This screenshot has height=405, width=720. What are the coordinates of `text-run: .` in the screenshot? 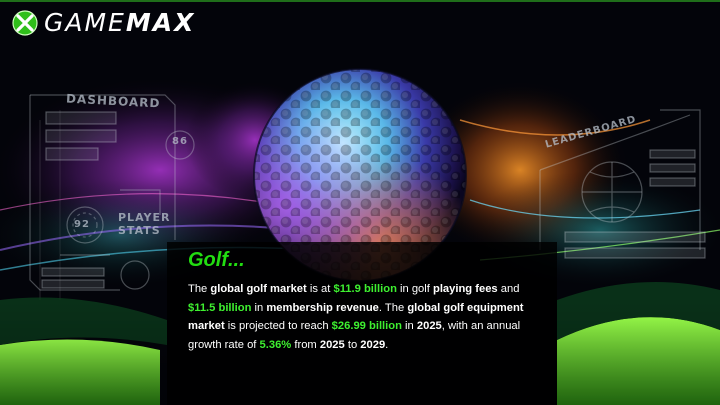 It's located at (387, 345).